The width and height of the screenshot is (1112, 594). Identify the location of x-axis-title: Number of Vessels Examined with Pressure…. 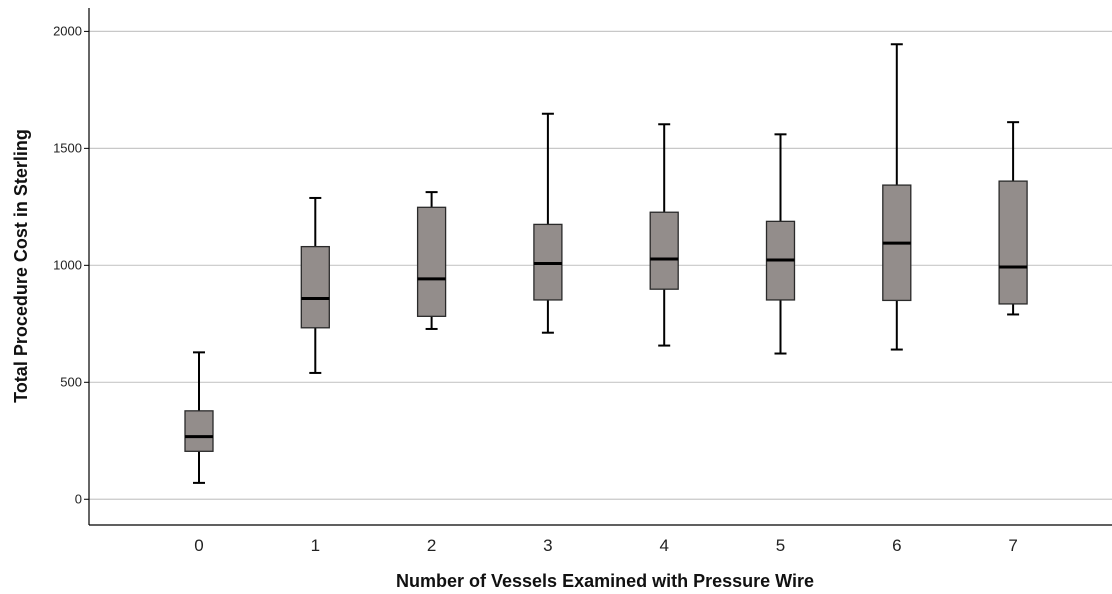
(605, 581).